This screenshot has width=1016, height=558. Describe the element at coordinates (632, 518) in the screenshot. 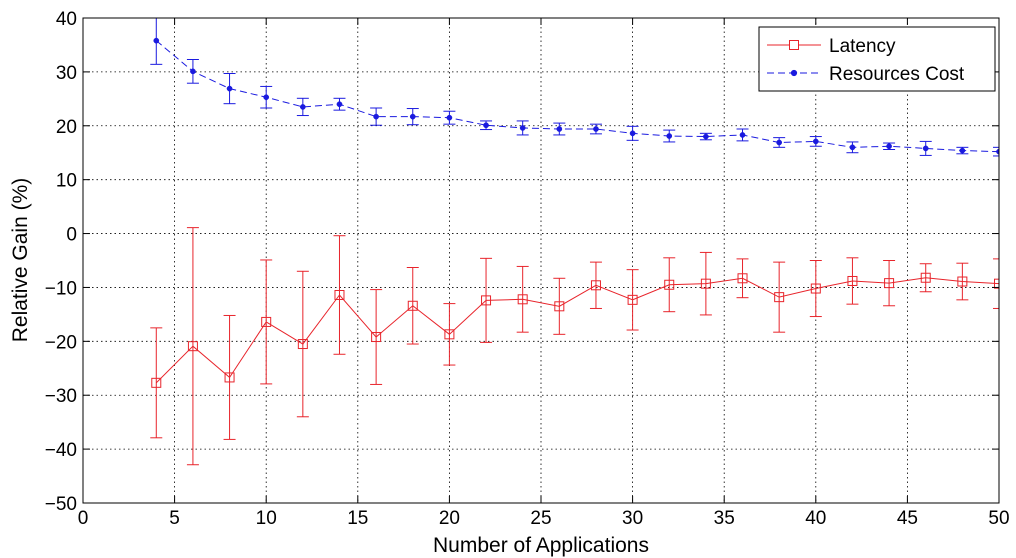

I see `x-tick-label: 30` at that location.